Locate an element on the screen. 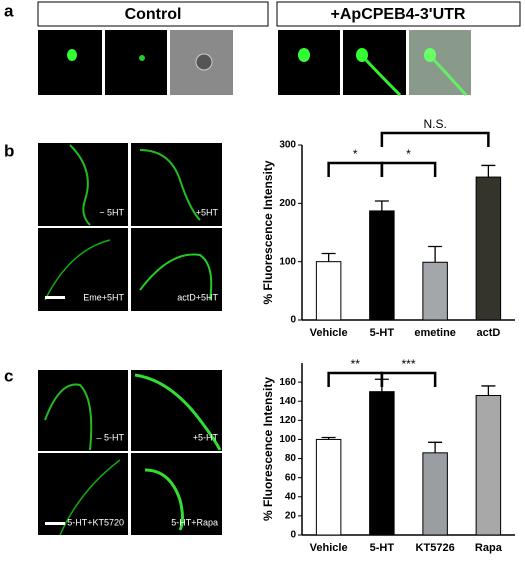  image-label: Eme+5HT is located at coordinates (103, 297).